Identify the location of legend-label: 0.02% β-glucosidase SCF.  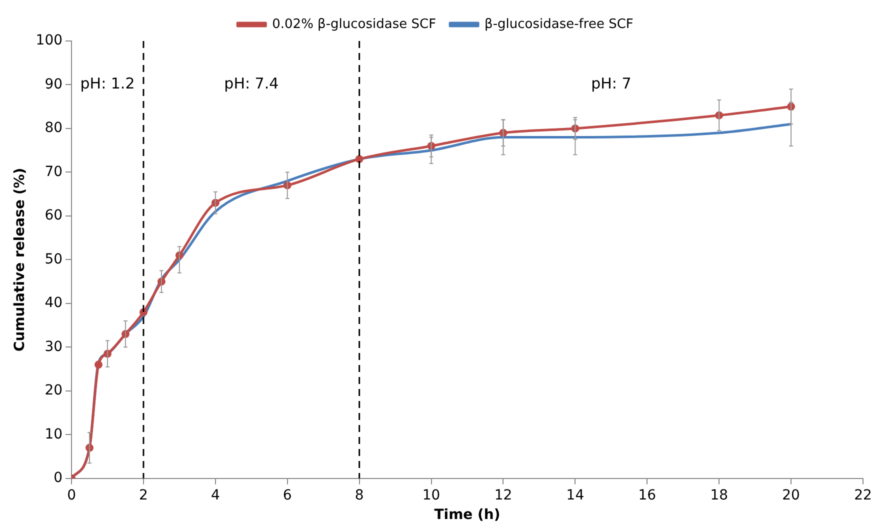
(354, 24).